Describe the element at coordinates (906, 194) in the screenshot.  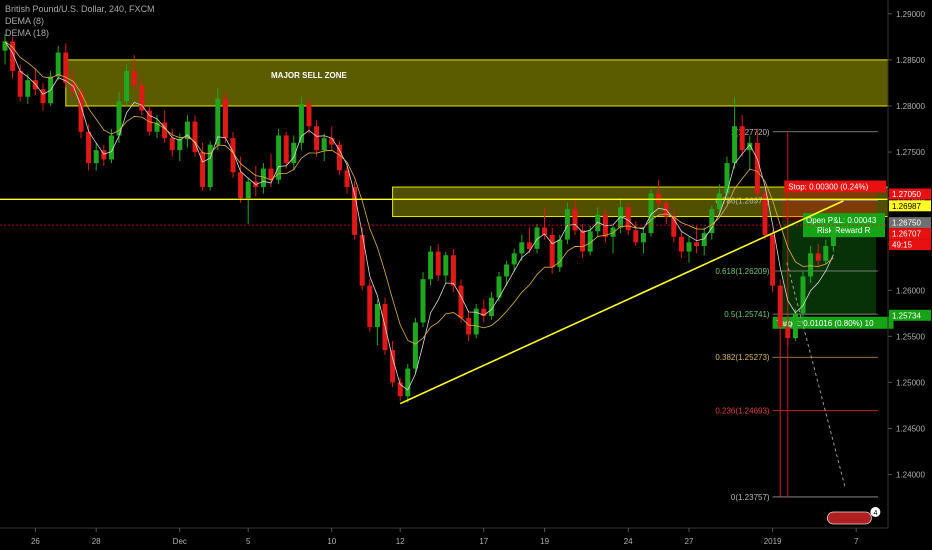
I see `price-tag-text: 1.27050` at that location.